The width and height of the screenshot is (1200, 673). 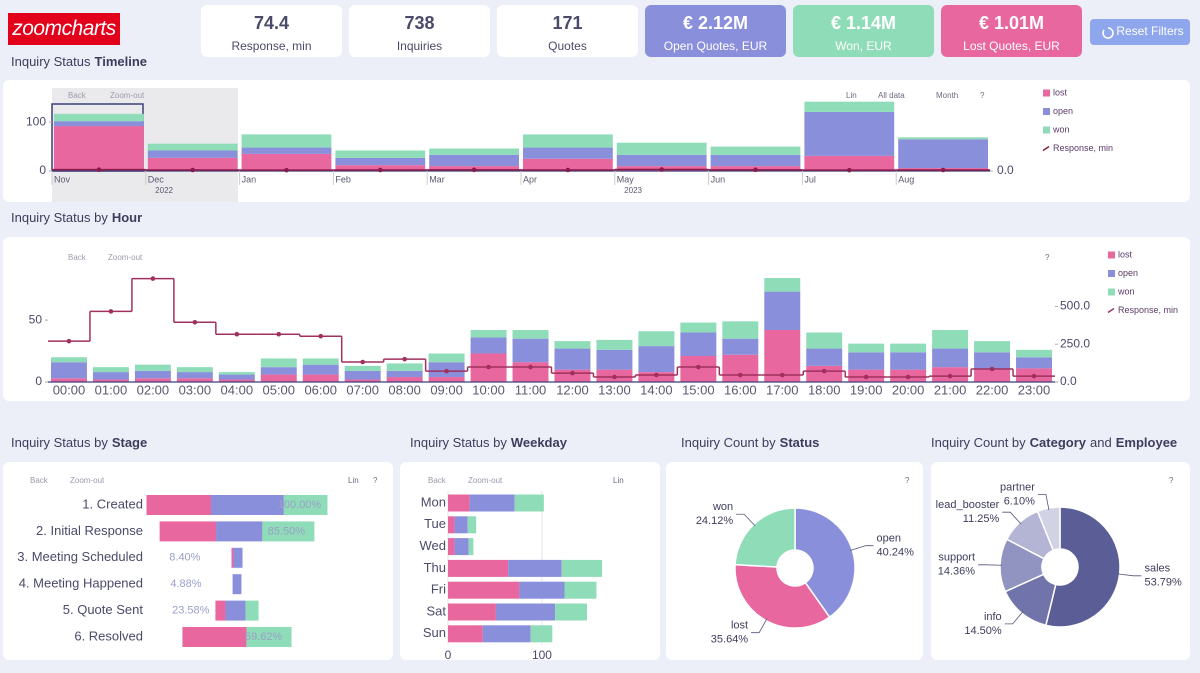 What do you see at coordinates (1163, 583) in the screenshot?
I see `slice-value: 53.79%` at bounding box center [1163, 583].